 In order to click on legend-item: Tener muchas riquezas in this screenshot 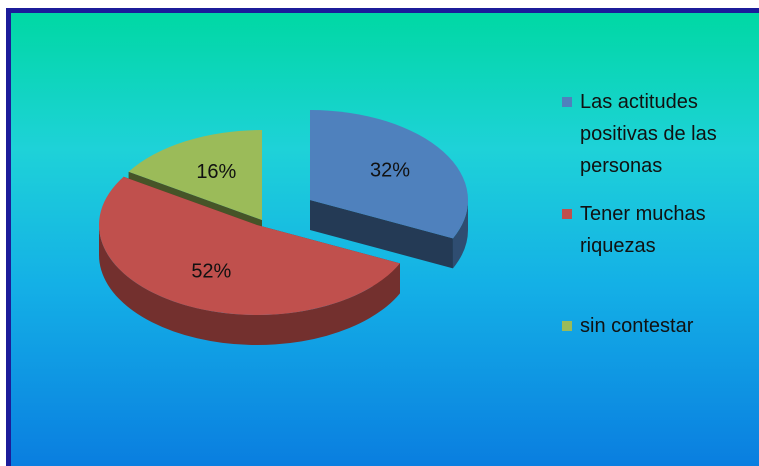, I will do `click(657, 230)`.